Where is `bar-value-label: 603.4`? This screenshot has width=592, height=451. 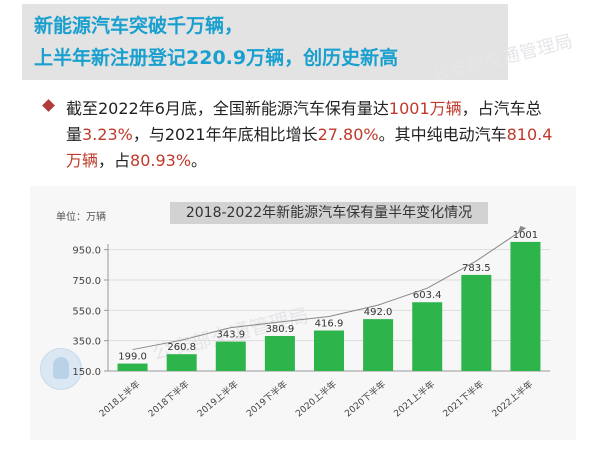 bar-value-label: 603.4 is located at coordinates (427, 295).